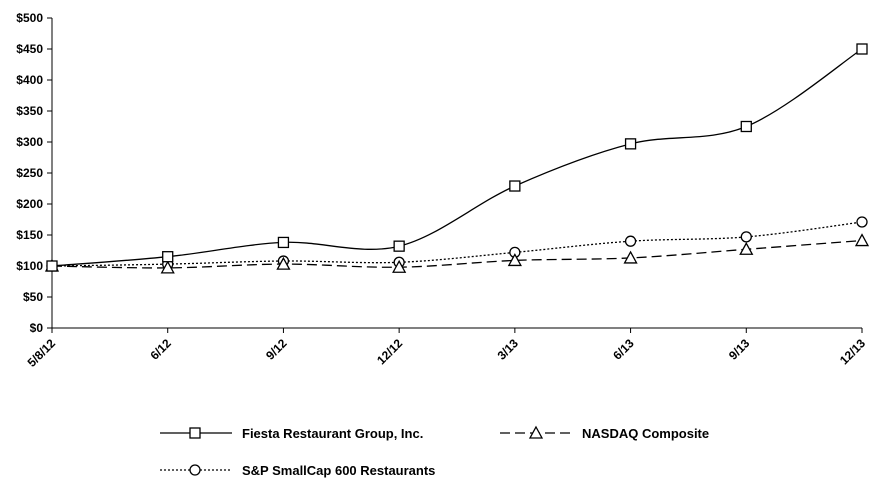 Image resolution: width=870 pixels, height=478 pixels. Describe the element at coordinates (29, 173) in the screenshot. I see `y-tick-label: $250` at that location.